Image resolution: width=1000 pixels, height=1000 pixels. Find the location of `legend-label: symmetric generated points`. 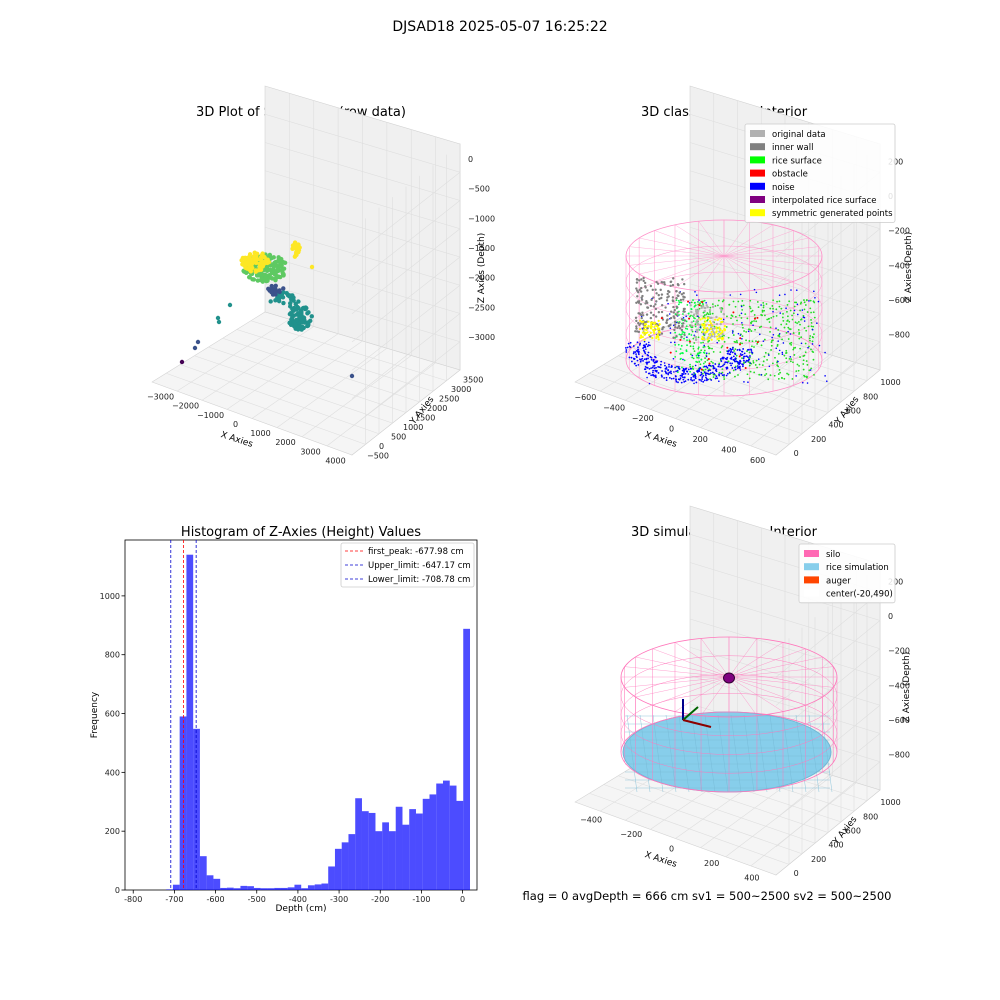

legend-label: symmetric generated points is located at coordinates (832, 214).